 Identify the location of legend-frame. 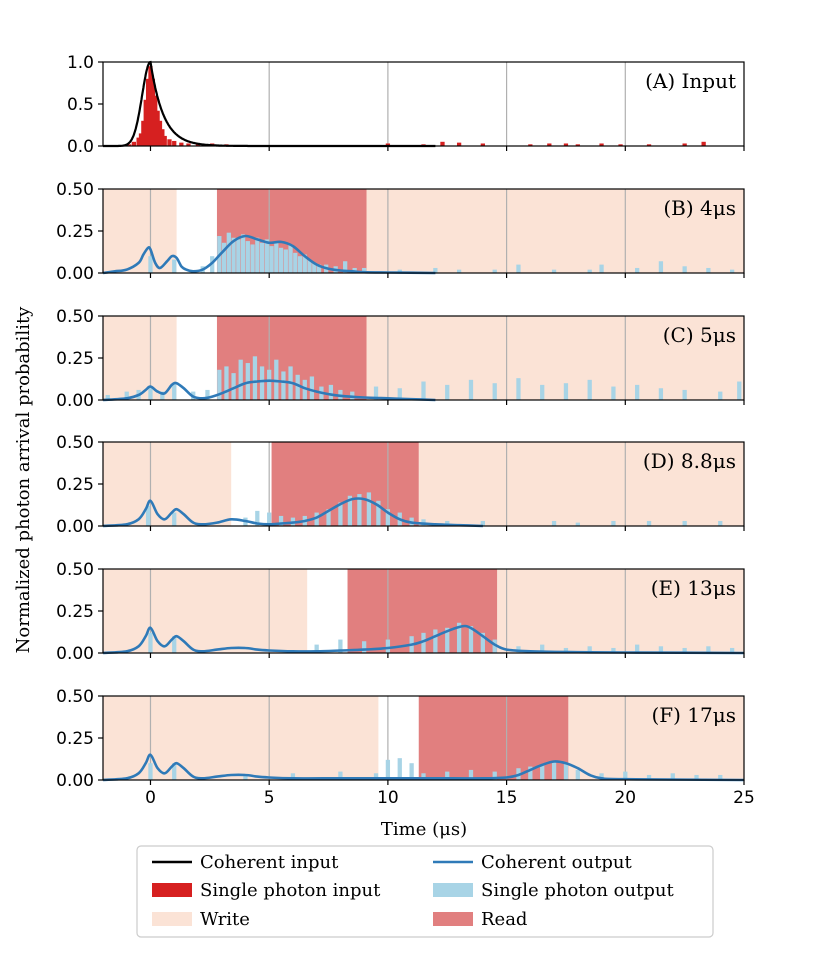
(425, 891).